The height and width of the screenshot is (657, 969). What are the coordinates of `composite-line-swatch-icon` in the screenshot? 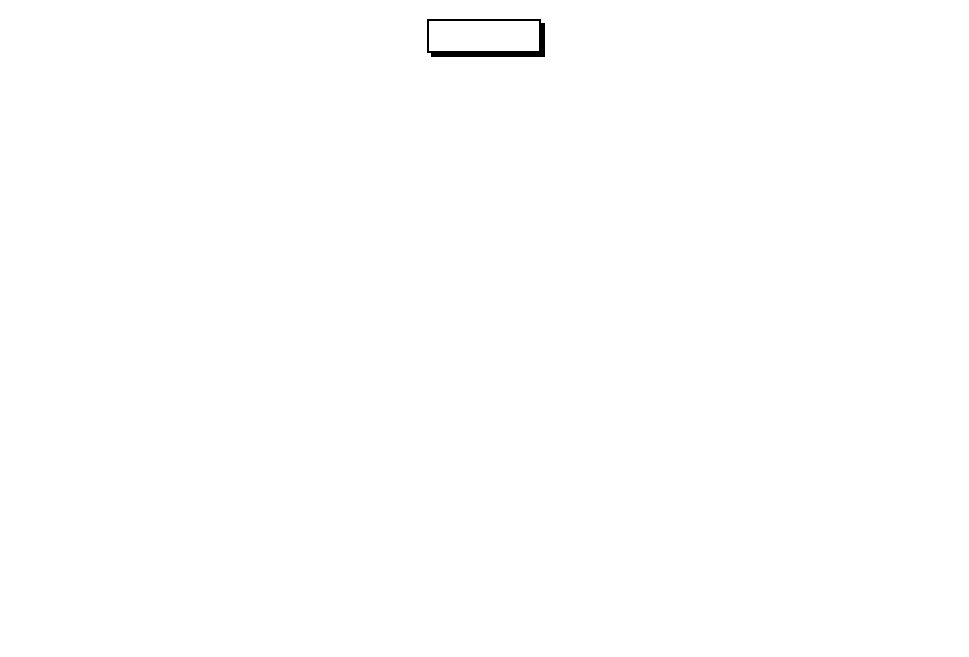 It's located at (505, 36).